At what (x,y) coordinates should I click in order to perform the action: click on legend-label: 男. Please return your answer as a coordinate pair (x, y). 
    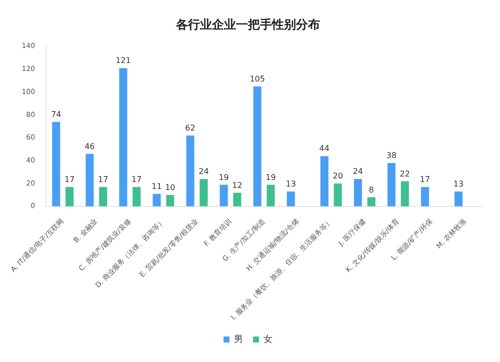
    Looking at the image, I should click on (238, 339).